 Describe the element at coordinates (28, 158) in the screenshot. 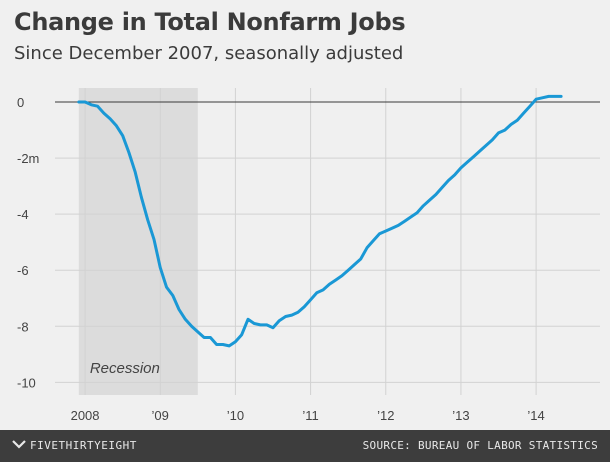

I see `y-tick-label: -2m` at that location.